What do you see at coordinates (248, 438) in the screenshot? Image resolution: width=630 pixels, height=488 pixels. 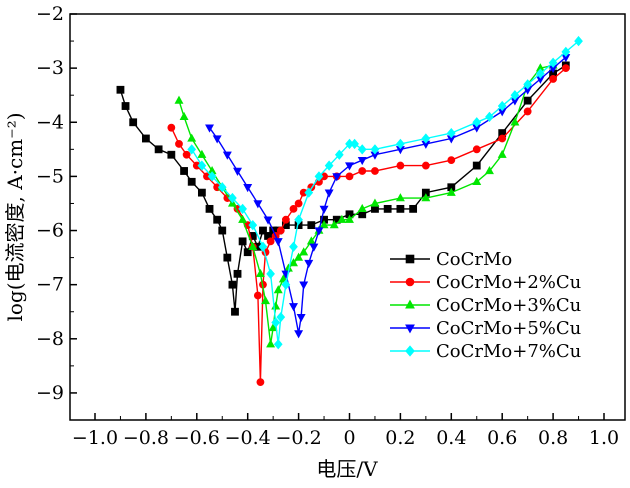 I see `x-tick-label: −0.4` at bounding box center [248, 438].